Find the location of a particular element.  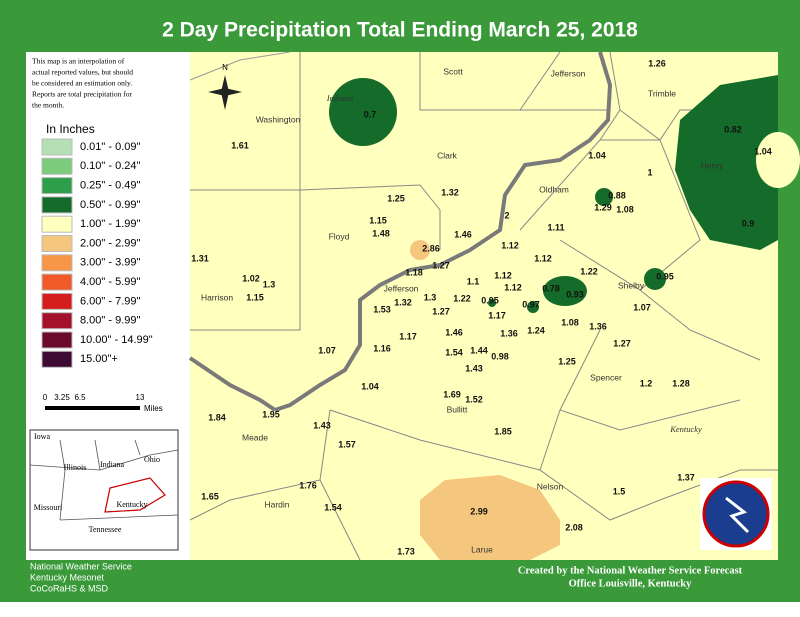

note-line: the month. is located at coordinates (48, 105).